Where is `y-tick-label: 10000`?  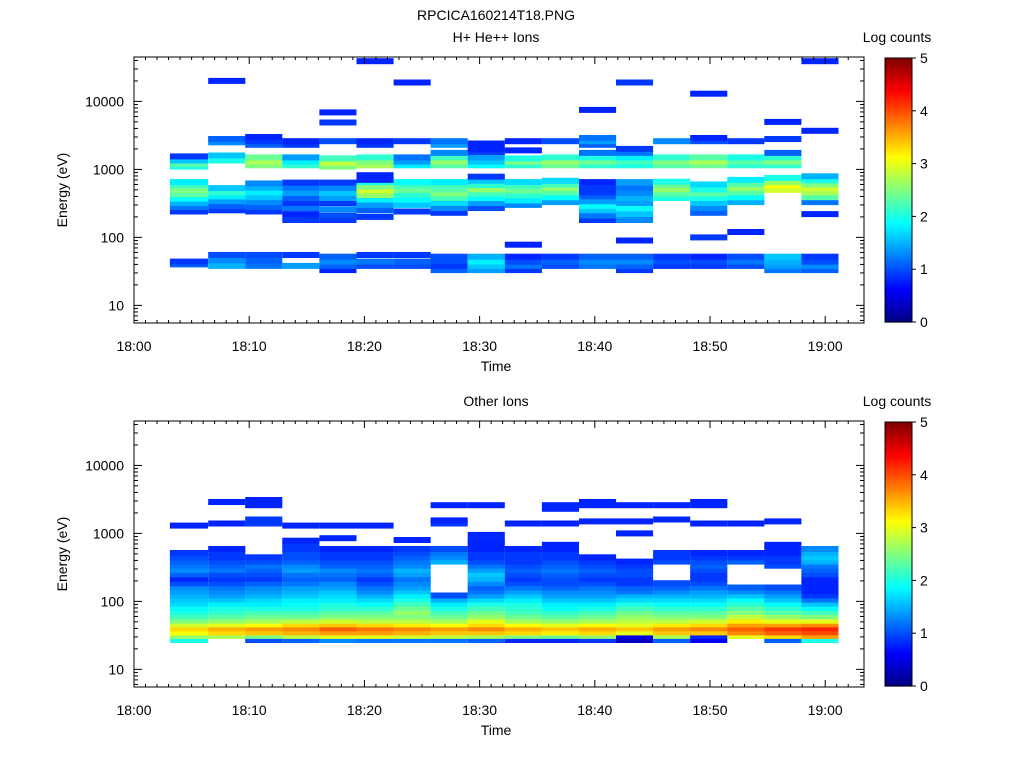
y-tick-label: 10000 is located at coordinates (104, 465).